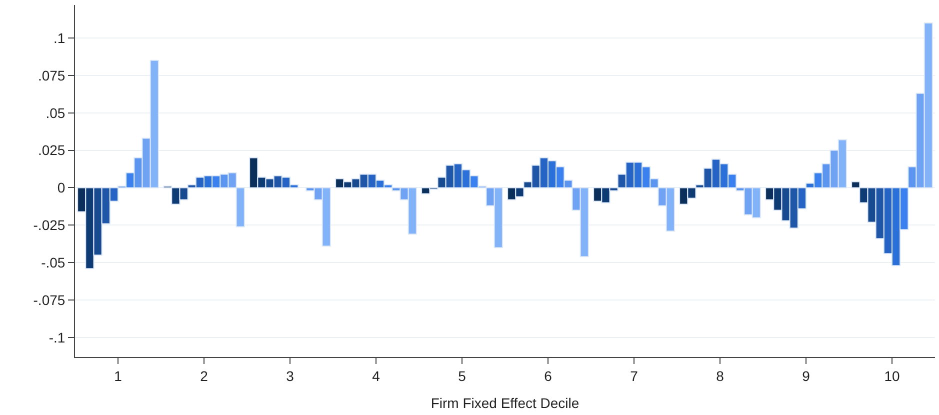 The image size is (939, 415). I want to click on y-tick-label: .075, so click(52, 75).